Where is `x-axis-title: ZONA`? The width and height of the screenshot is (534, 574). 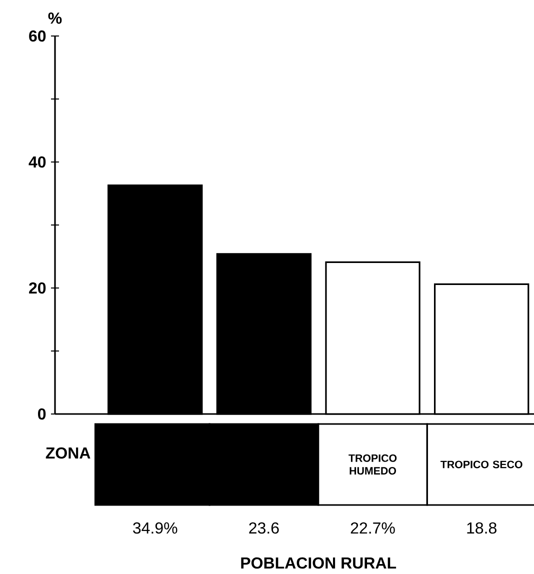 x-axis-title: ZONA is located at coordinates (68, 453).